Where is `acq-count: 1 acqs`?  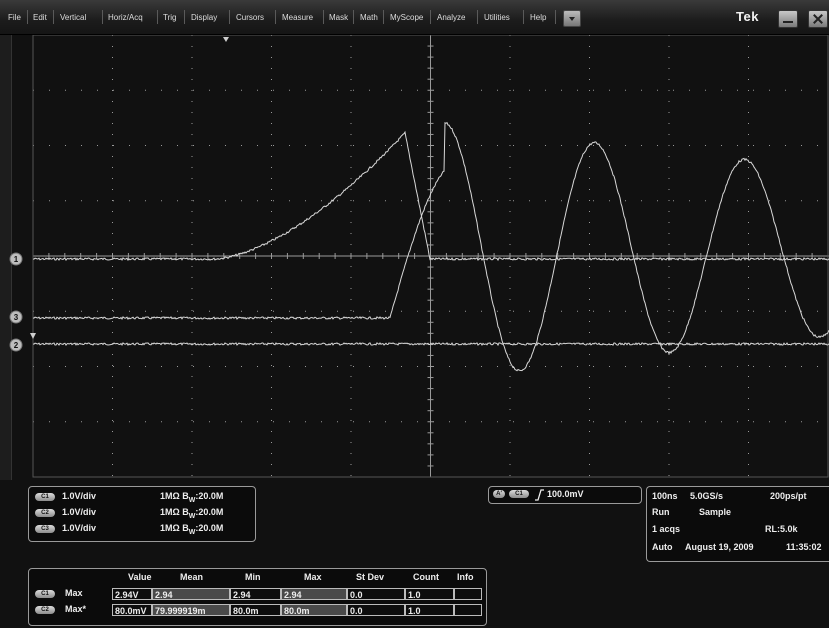
acq-count: 1 acqs is located at coordinates (666, 529).